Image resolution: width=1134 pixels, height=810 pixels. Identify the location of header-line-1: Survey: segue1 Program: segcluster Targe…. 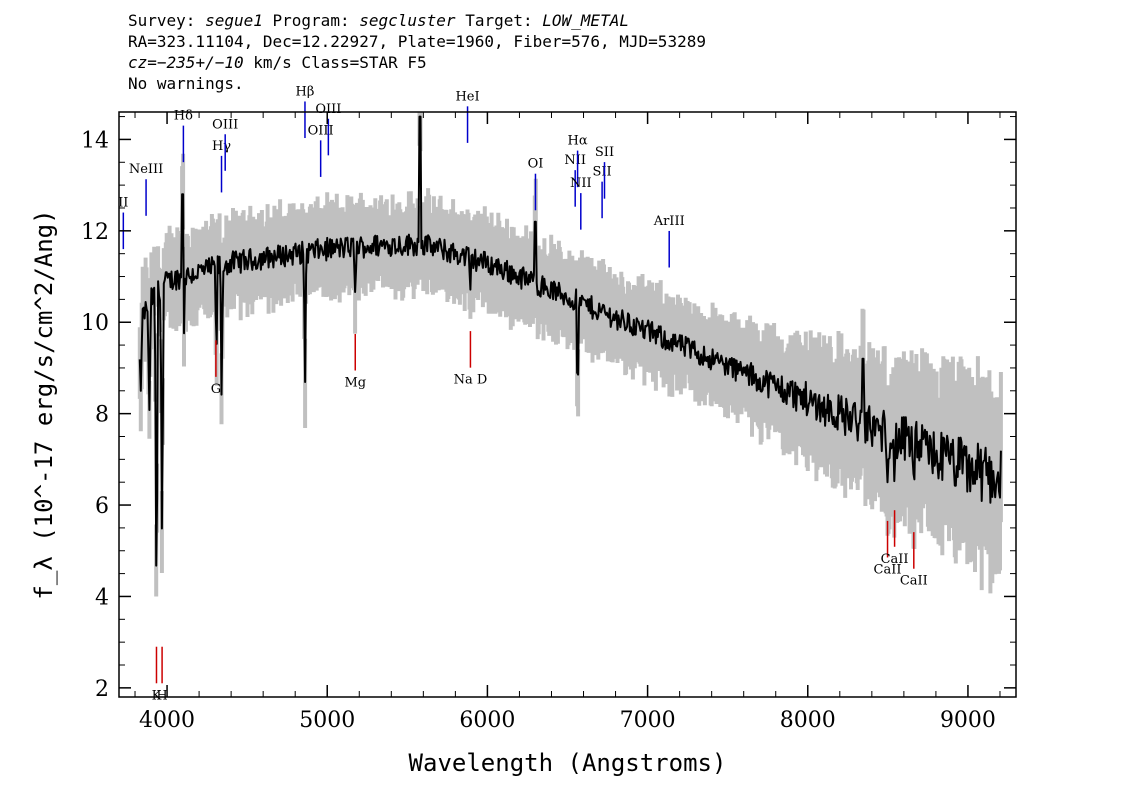
(417, 20).